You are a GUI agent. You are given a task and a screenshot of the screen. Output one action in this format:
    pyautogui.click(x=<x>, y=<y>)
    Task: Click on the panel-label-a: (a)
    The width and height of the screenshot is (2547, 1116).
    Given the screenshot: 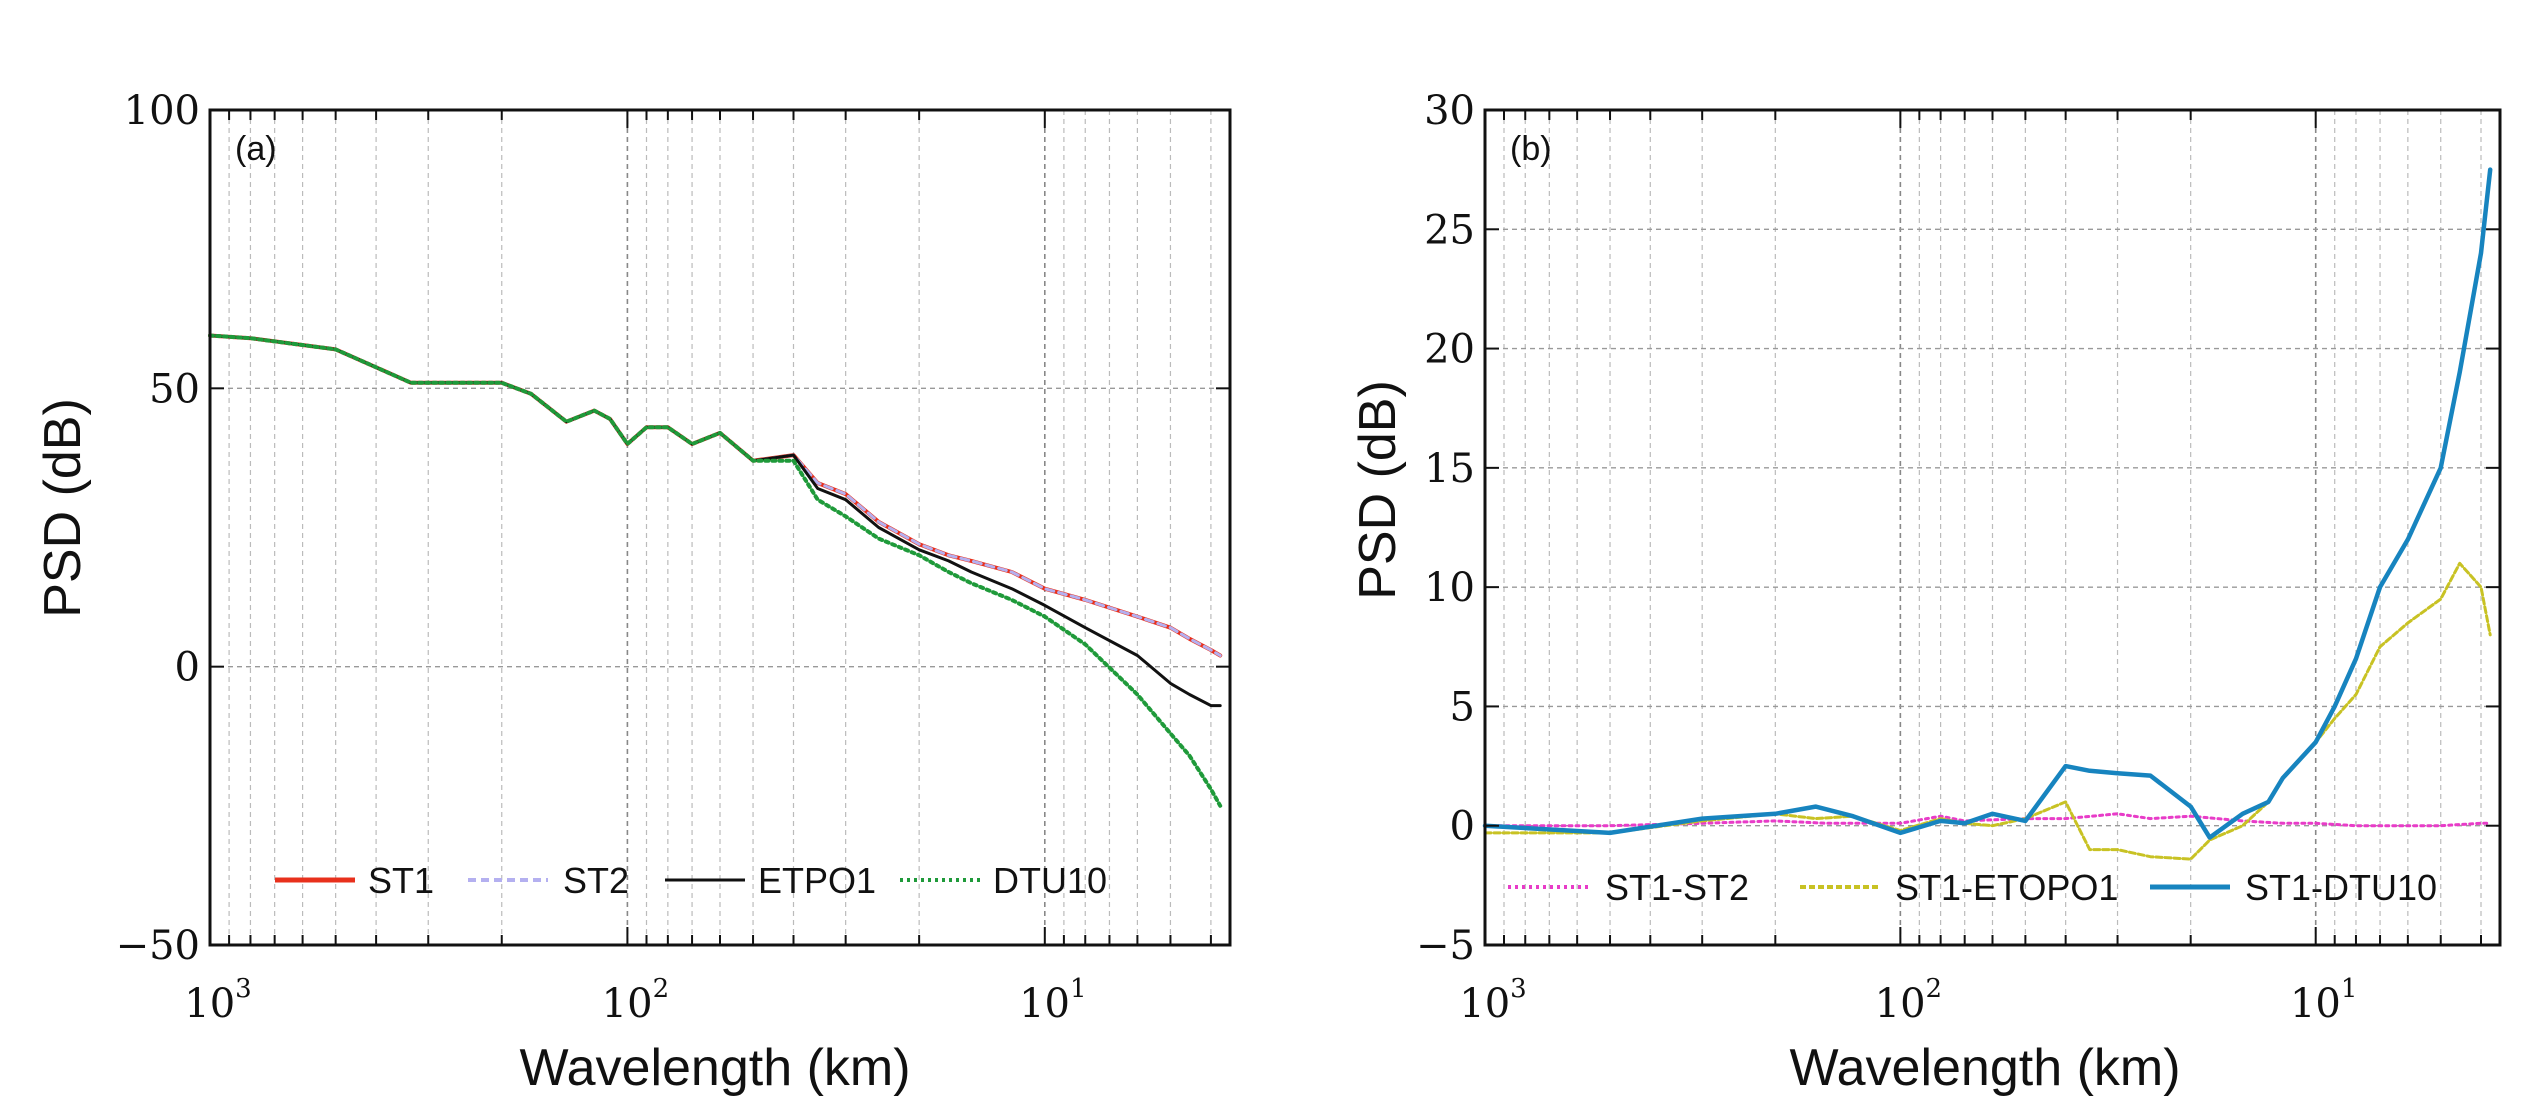 What is the action you would take?
    pyautogui.click(x=256, y=149)
    